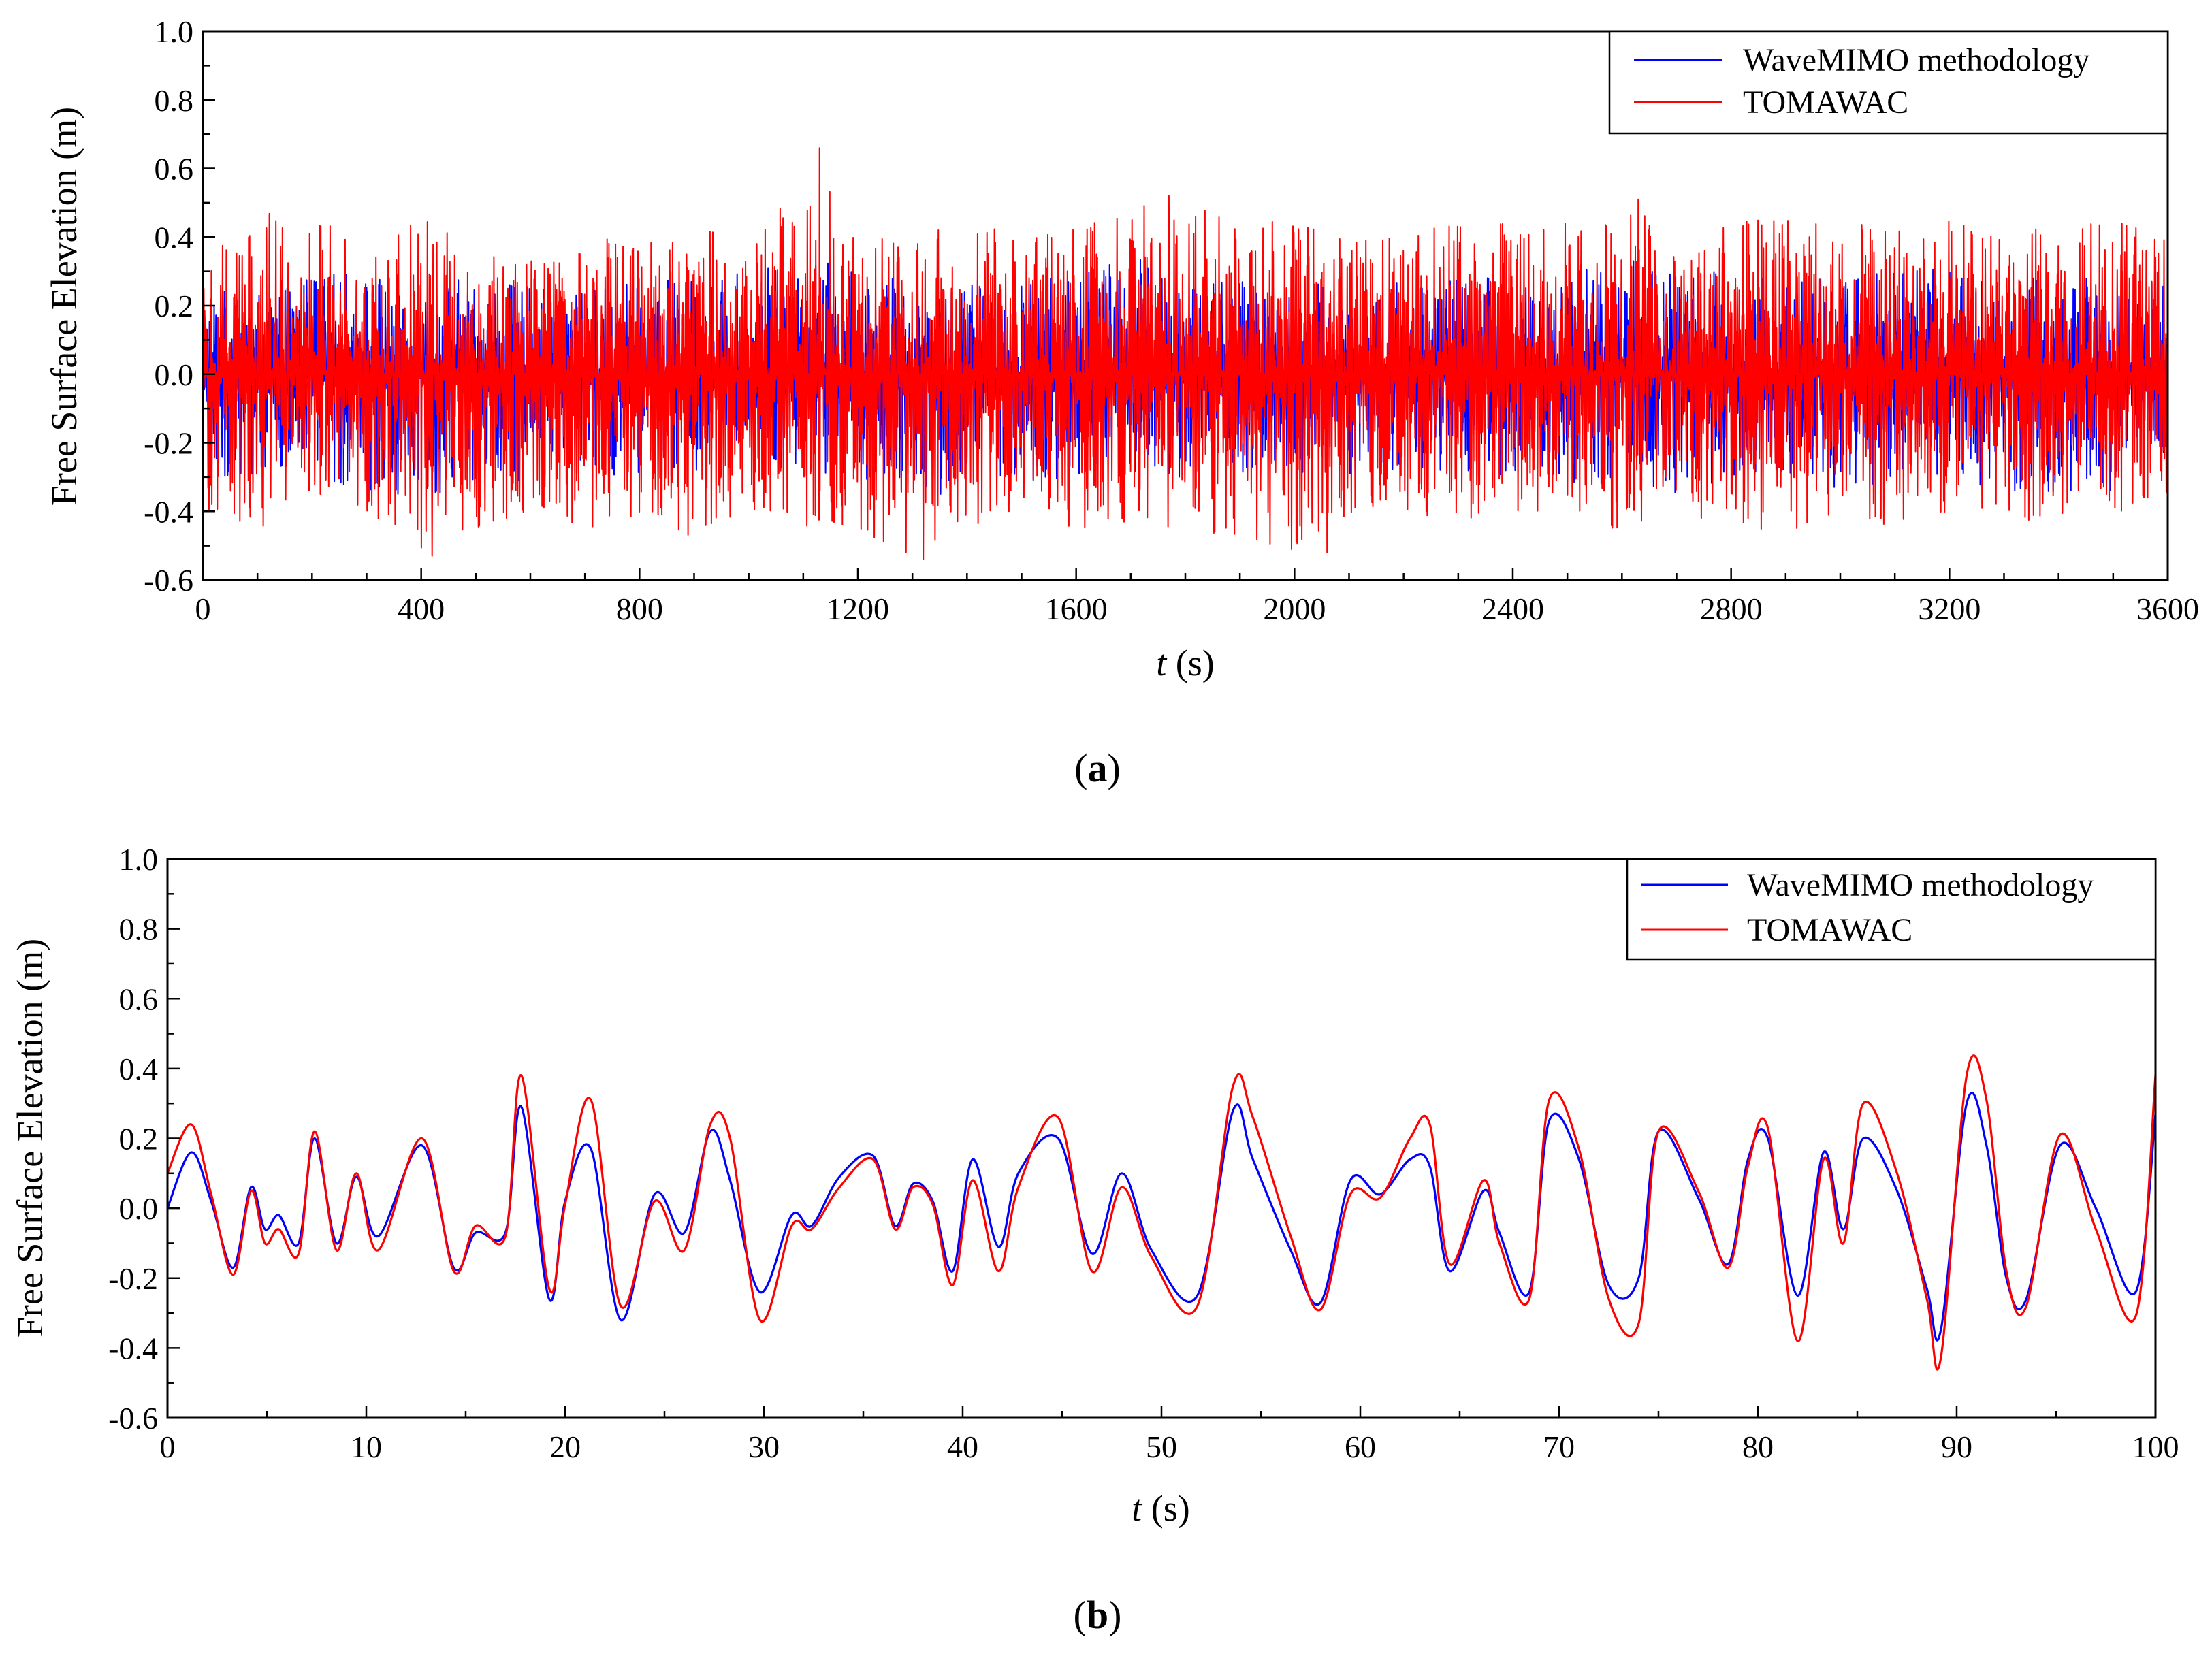 Image resolution: width=2212 pixels, height=1654 pixels. I want to click on panel-b-legend-box, so click(1891, 910).